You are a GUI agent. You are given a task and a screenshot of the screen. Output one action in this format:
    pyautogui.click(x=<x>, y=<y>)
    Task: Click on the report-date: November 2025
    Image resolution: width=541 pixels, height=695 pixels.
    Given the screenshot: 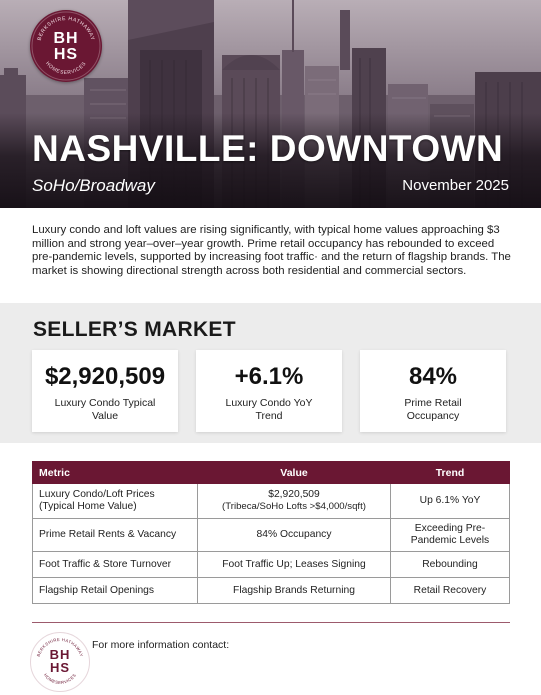 What is the action you would take?
    pyautogui.click(x=455, y=185)
    